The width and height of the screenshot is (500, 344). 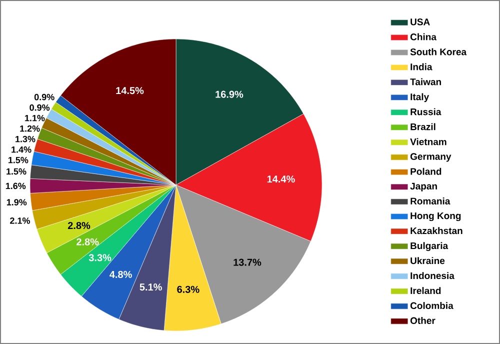 What do you see at coordinates (151, 287) in the screenshot?
I see `data-label: 5.1%` at bounding box center [151, 287].